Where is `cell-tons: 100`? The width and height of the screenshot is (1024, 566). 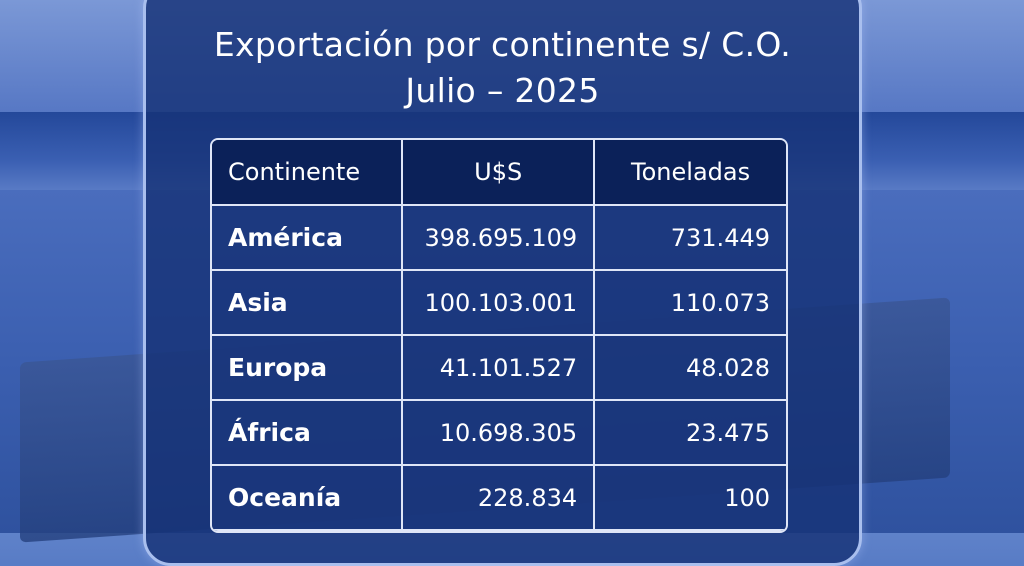 cell-tons: 100 is located at coordinates (690, 498).